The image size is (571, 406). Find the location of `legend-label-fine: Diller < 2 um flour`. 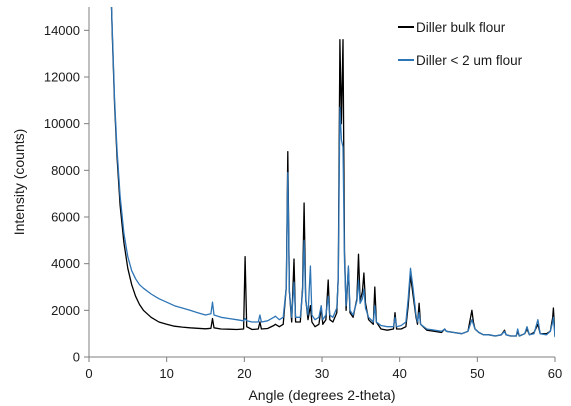

legend-label-fine: Diller < 2 um flour is located at coordinates (469, 60).